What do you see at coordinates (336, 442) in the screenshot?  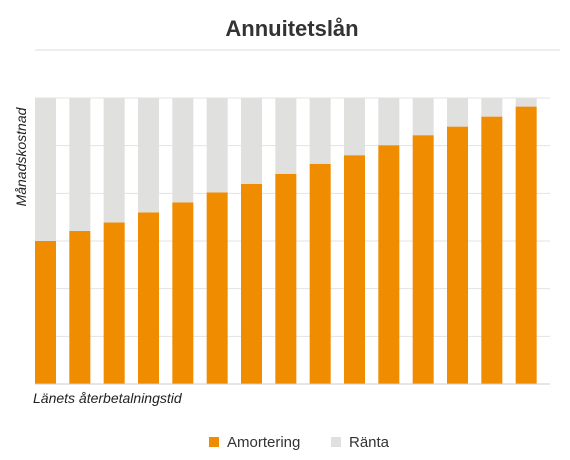 I see `legend-swatch-ranta` at bounding box center [336, 442].